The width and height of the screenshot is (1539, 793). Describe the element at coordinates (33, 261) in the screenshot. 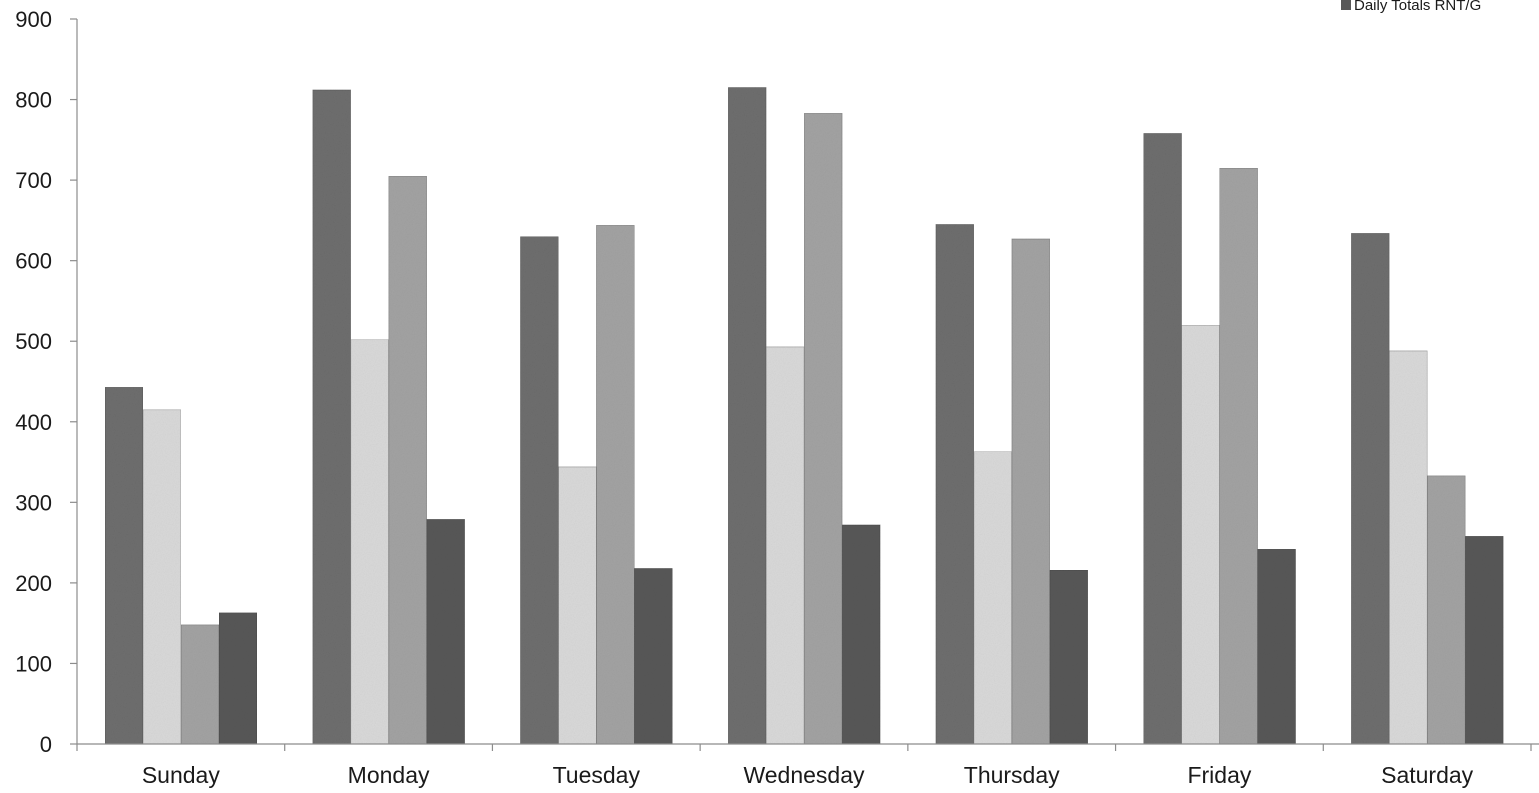

I see `y-tick-label: 600` at that location.